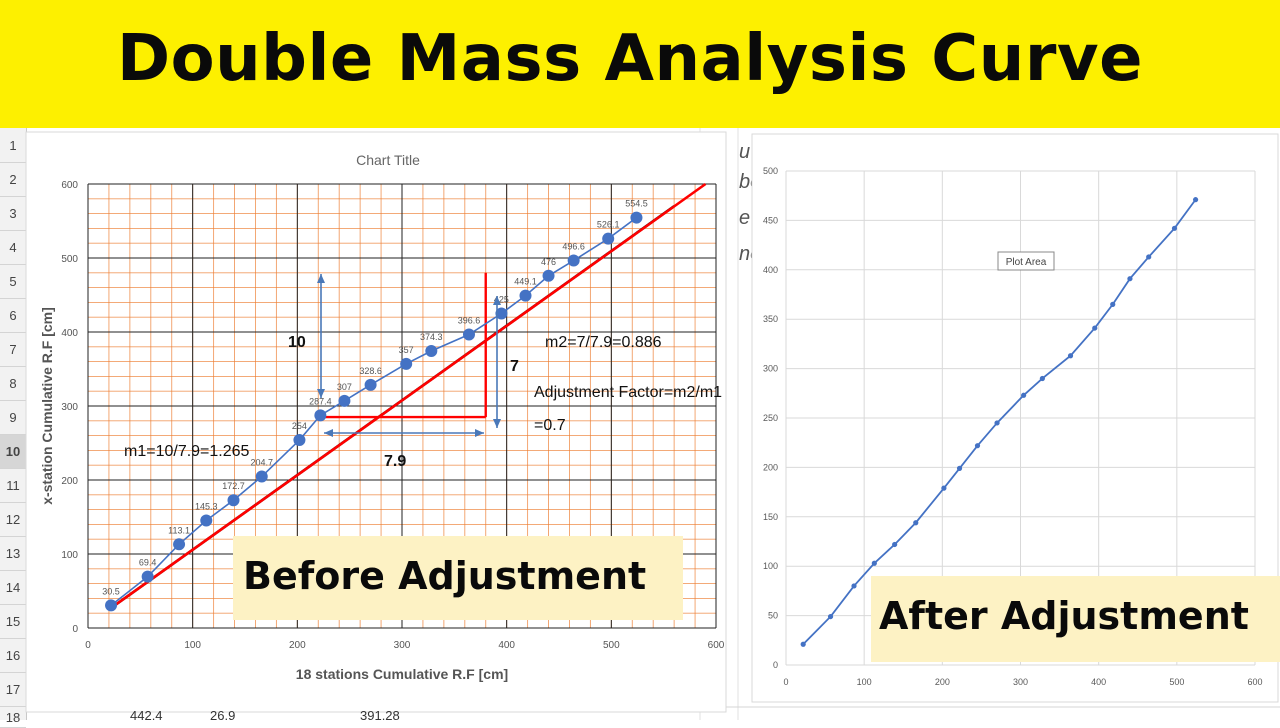  I want to click on x-tick-label: 100, so click(192, 645).